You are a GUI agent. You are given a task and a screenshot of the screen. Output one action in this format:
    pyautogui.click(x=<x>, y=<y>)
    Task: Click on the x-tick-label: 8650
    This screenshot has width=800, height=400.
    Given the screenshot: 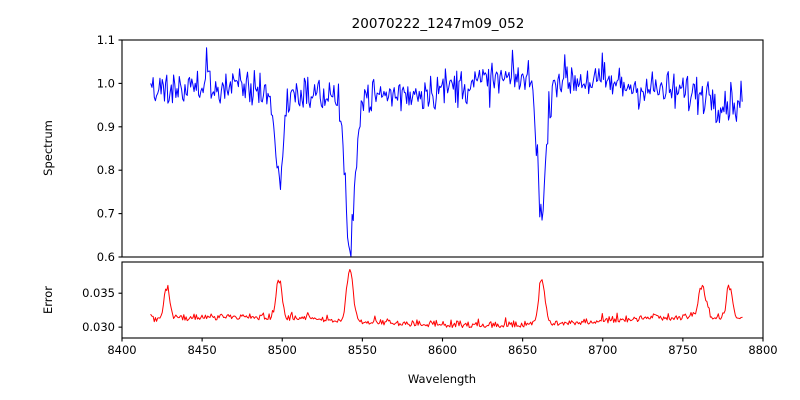 What is the action you would take?
    pyautogui.click(x=522, y=350)
    